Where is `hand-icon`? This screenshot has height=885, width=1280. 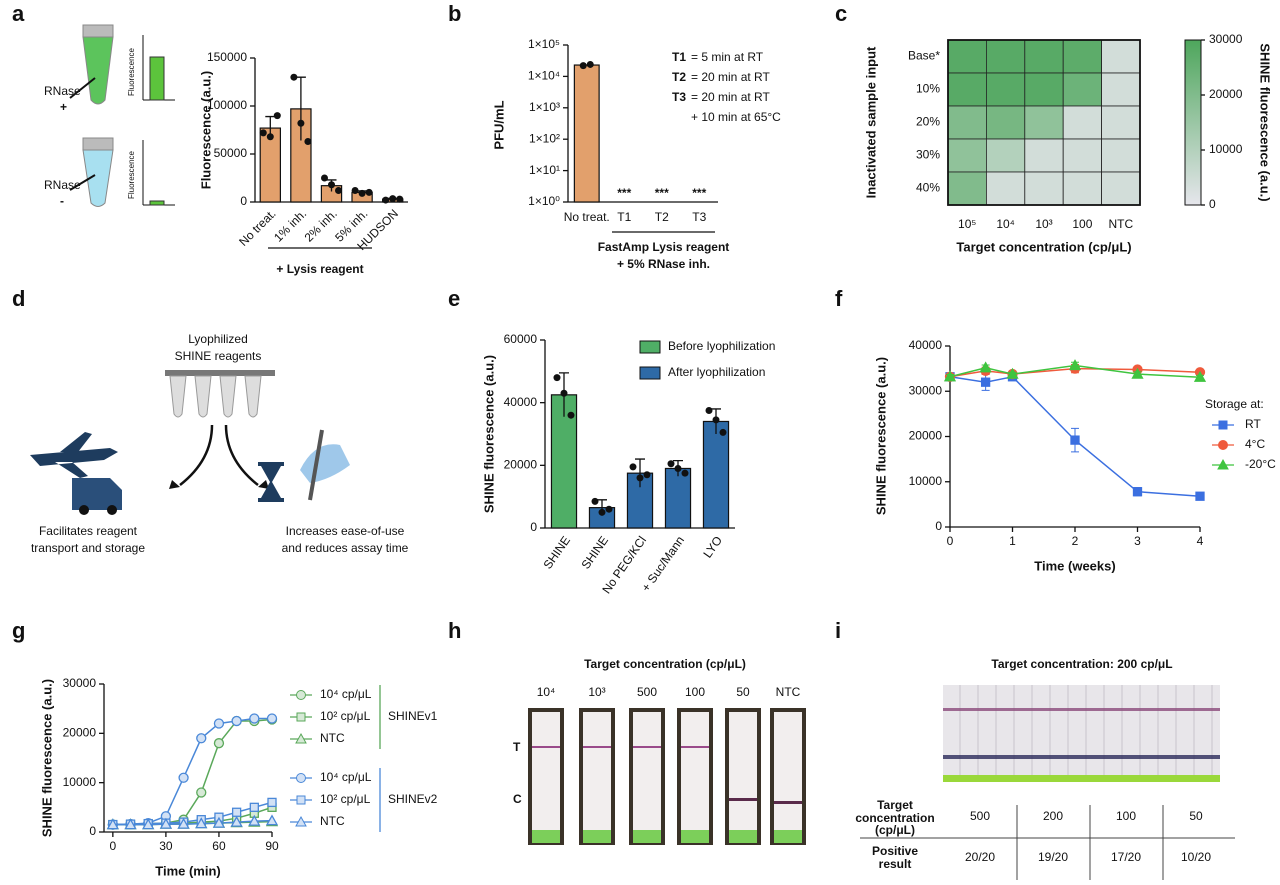
hand-icon is located at coordinates (325, 463).